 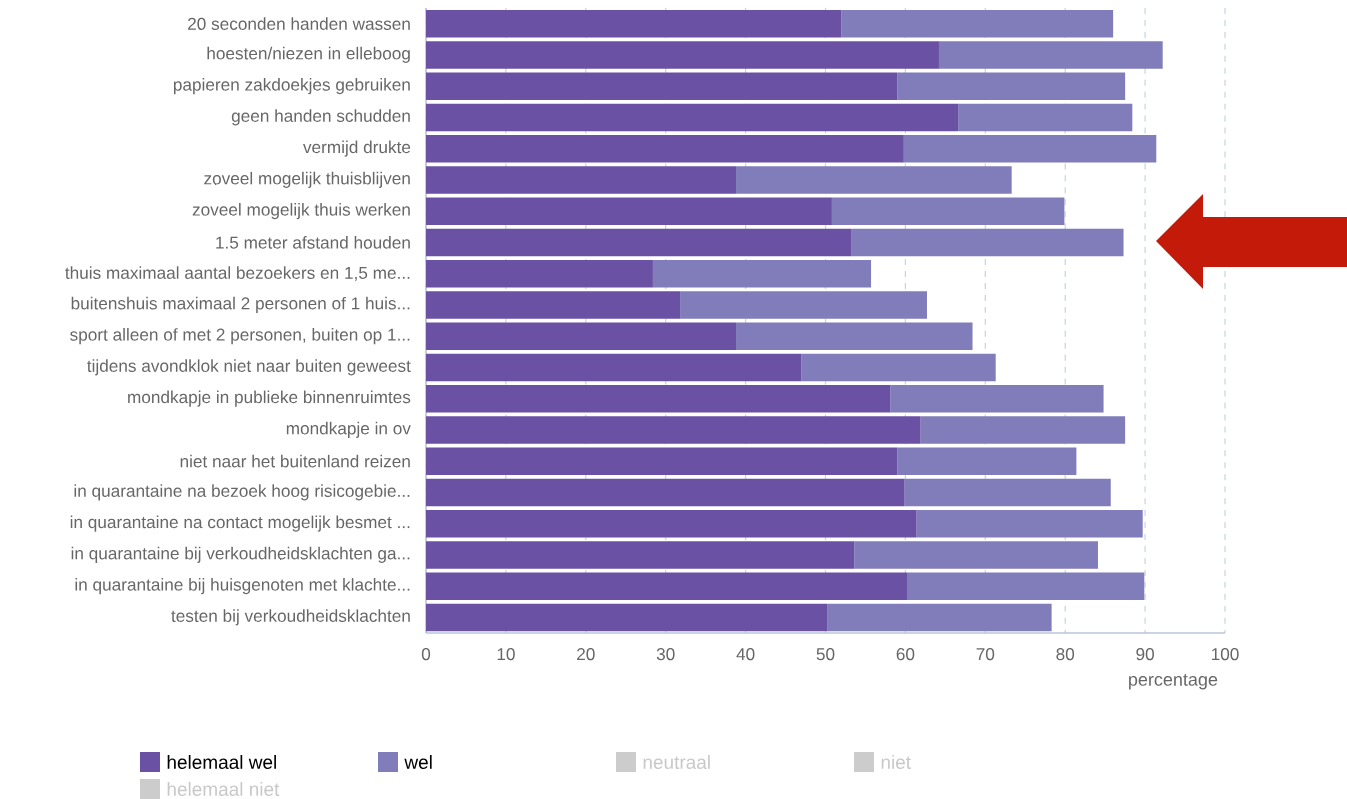 What do you see at coordinates (905, 654) in the screenshot?
I see `x-tick-label: 60` at bounding box center [905, 654].